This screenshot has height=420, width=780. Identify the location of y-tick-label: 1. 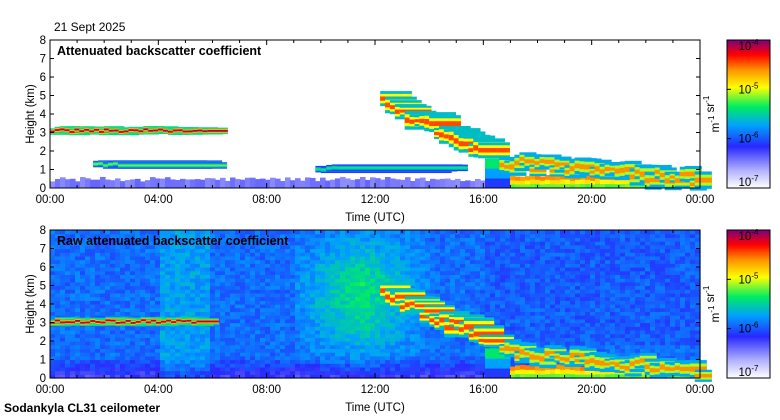
(43, 171).